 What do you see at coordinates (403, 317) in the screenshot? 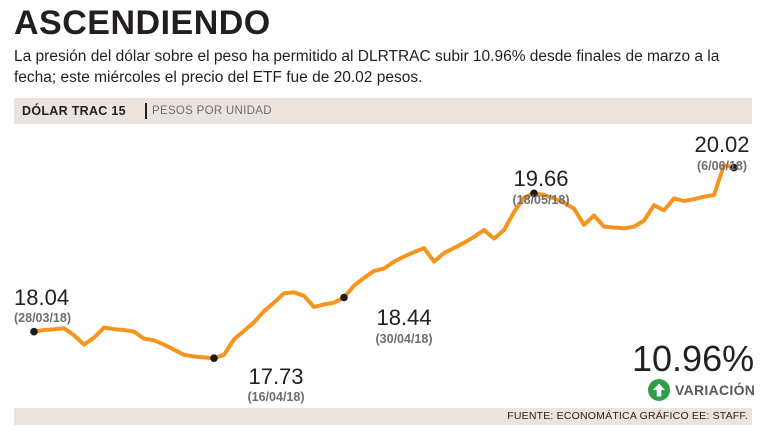
I see `data-label-value: 18.44` at bounding box center [403, 317].